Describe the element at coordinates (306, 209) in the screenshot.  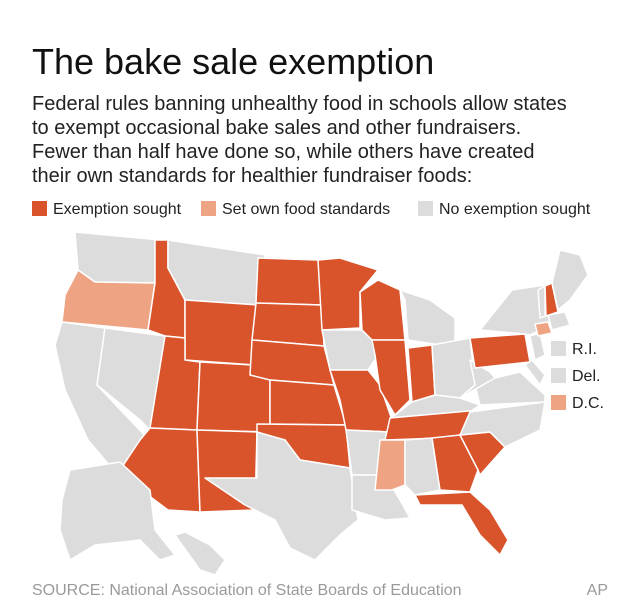
I see `legend-label: Set own food standards` at that location.